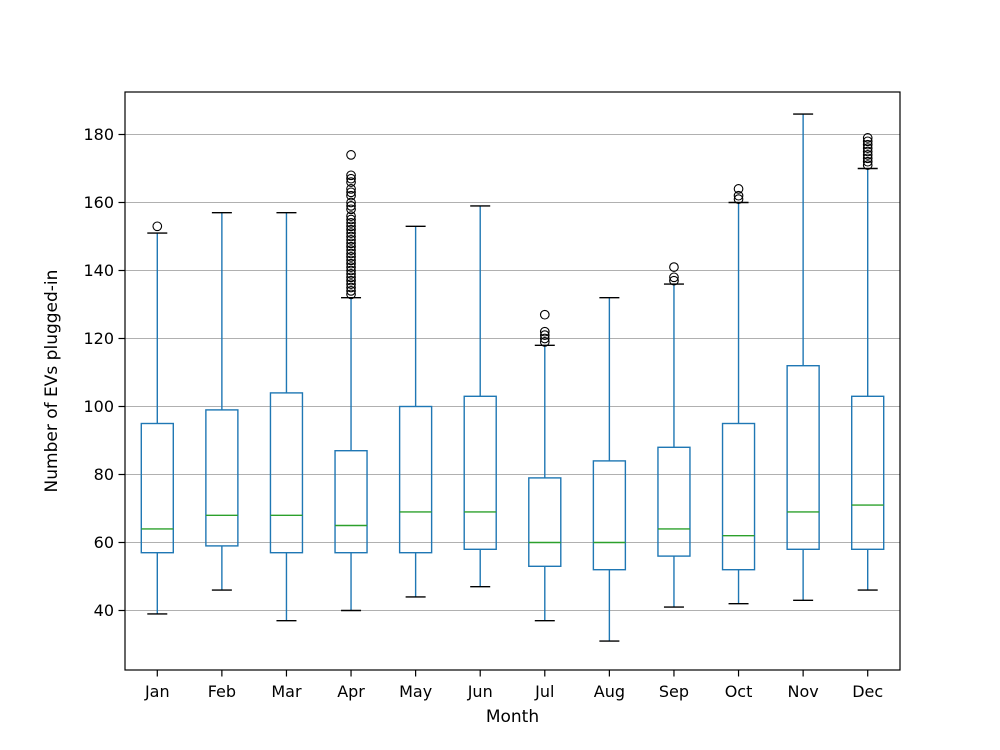  I want to click on y-axis-label: Number of EVs plugged-in, so click(52, 381).